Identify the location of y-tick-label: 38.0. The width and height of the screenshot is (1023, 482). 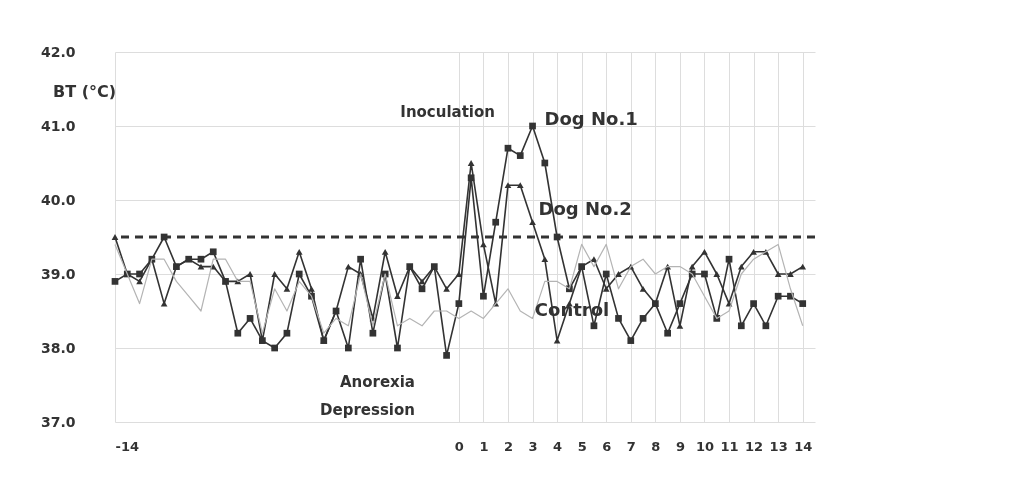
(58, 347).